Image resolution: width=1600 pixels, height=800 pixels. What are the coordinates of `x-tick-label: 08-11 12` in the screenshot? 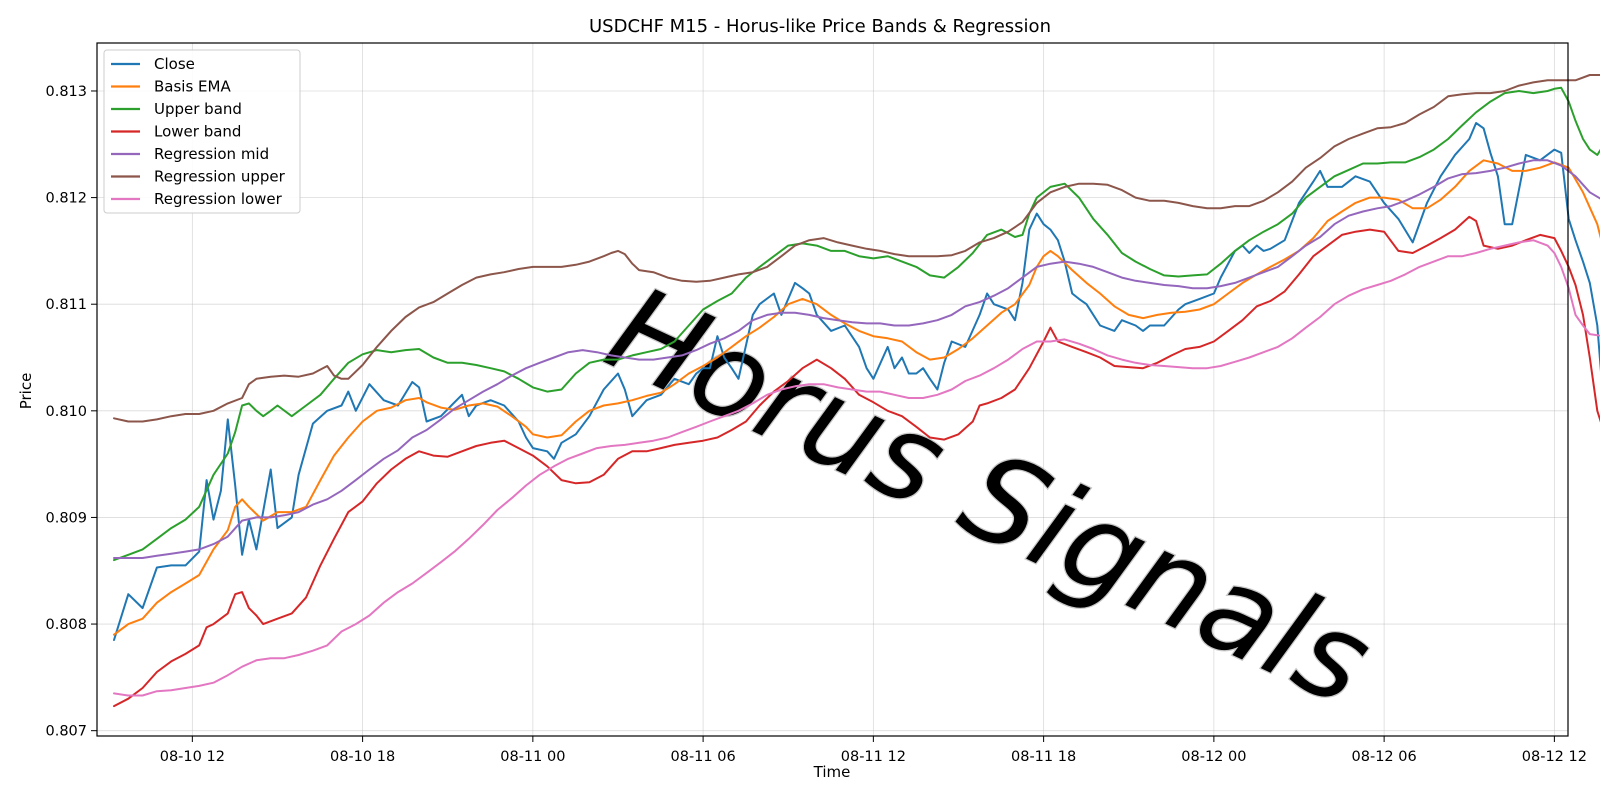 It's located at (873, 757).